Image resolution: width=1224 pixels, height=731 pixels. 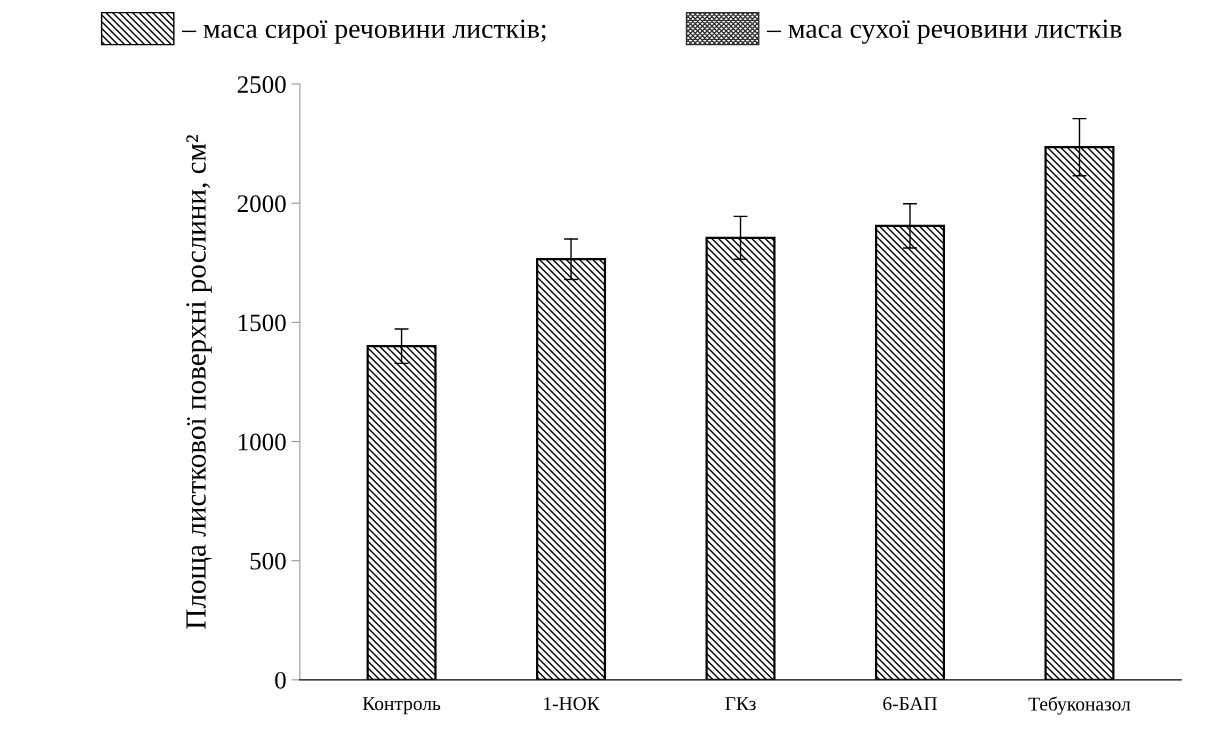 What do you see at coordinates (1079, 705) in the screenshot?
I see `x-tick-label: Тебуконазол` at bounding box center [1079, 705].